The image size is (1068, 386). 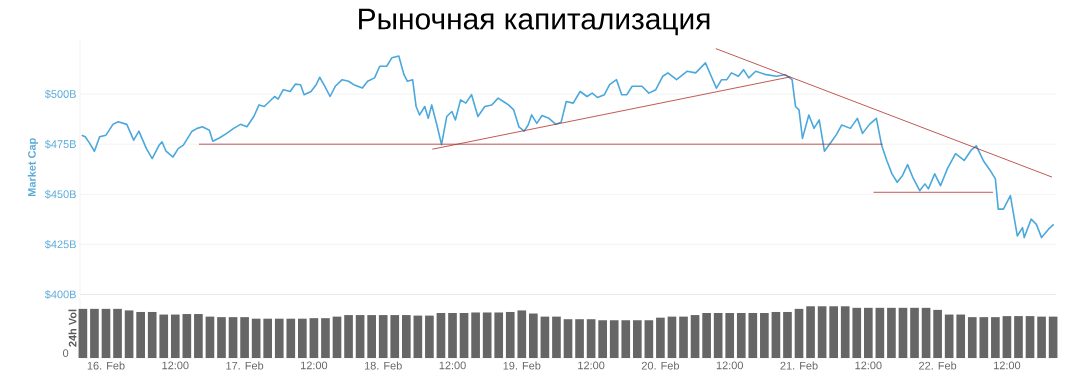 What do you see at coordinates (60, 144) in the screenshot?
I see `y-tick-label: $475B` at bounding box center [60, 144].